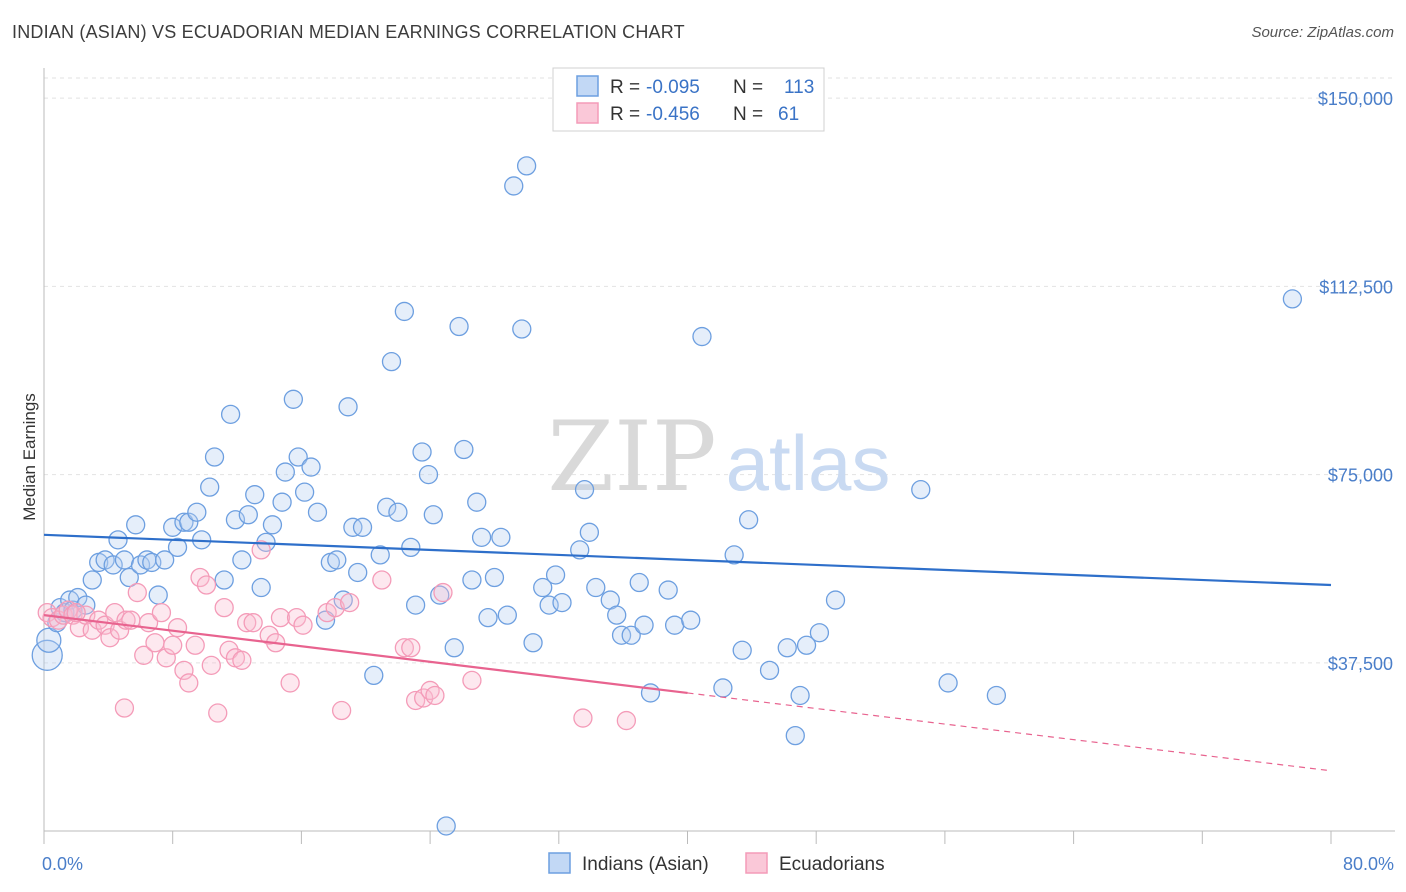 This screenshot has width=1406, height=892. Describe the element at coordinates (645, 864) in the screenshot. I see `bottom-legend-label-indians: Indians (Asian)` at that location.